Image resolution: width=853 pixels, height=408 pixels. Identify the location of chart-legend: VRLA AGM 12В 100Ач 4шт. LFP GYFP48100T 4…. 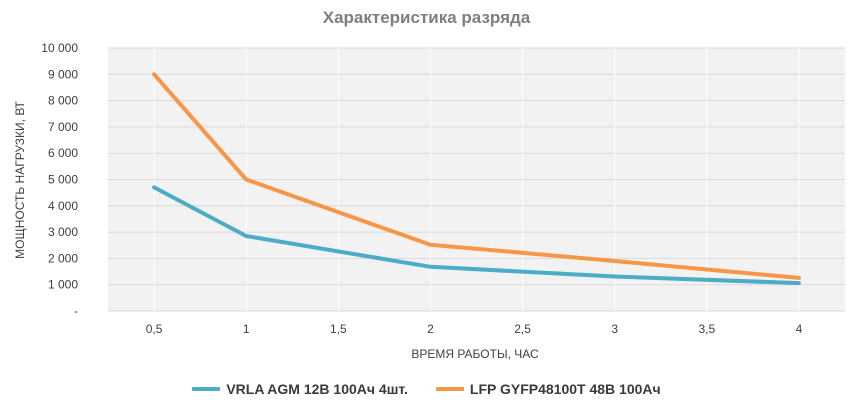
(426, 389).